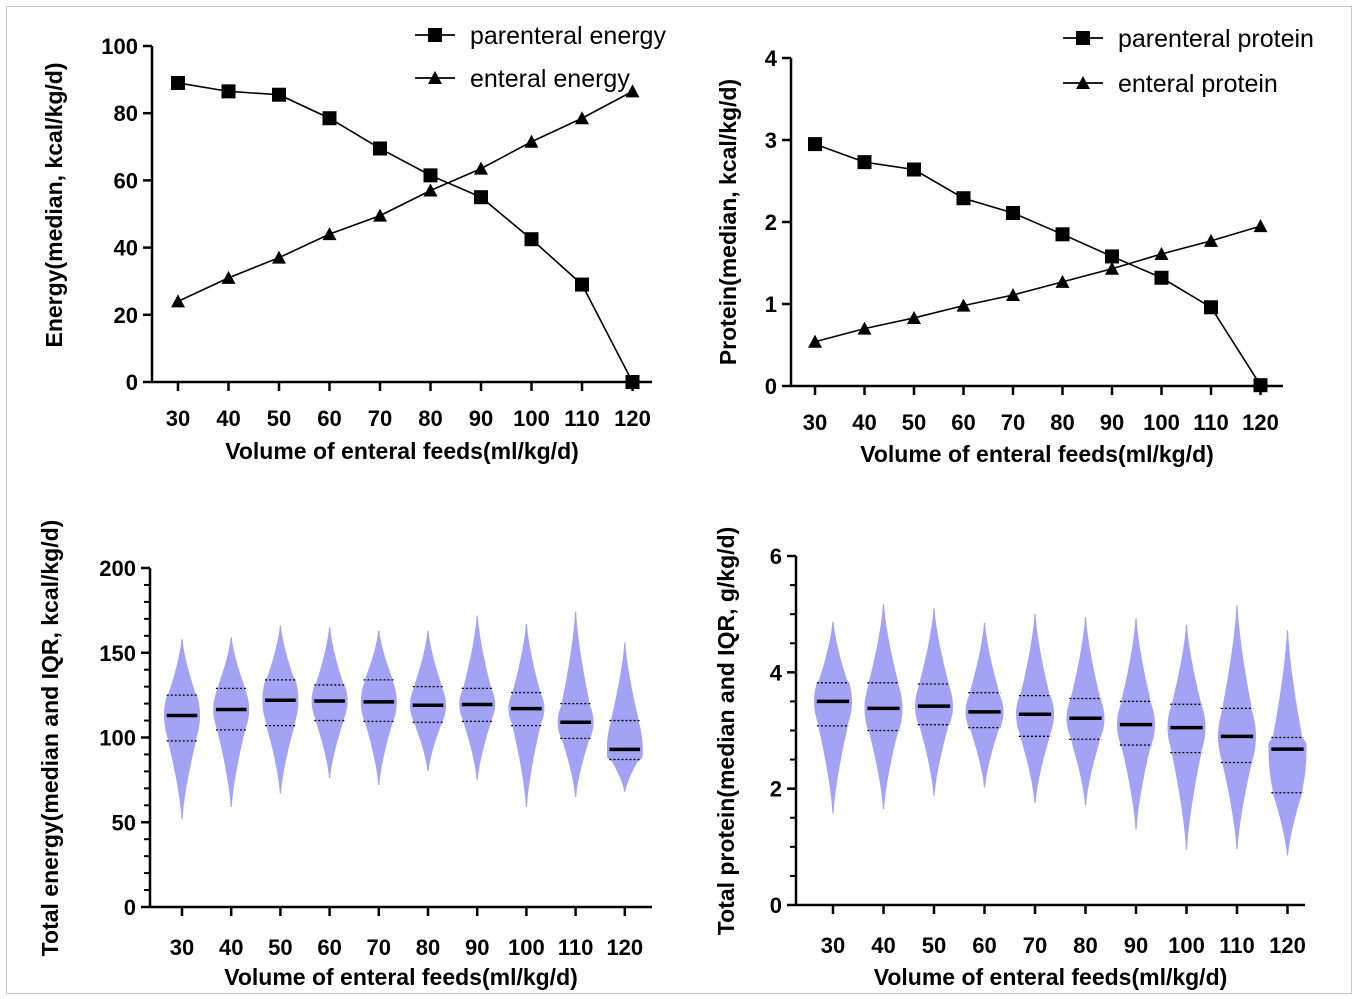 The image size is (1360, 999). I want to click on y-tick-label: 3, so click(771, 140).